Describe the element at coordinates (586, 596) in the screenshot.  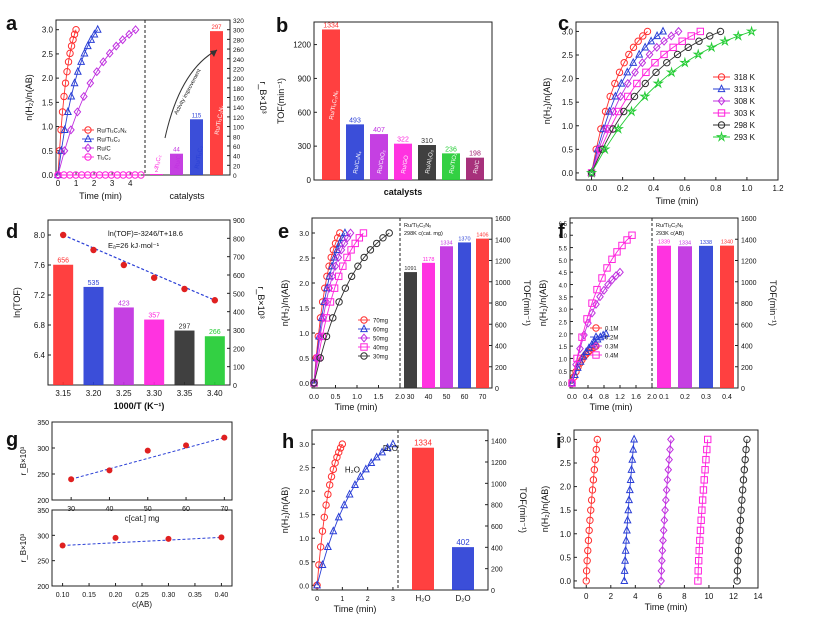
I see `x-tick-label: 0` at that location.